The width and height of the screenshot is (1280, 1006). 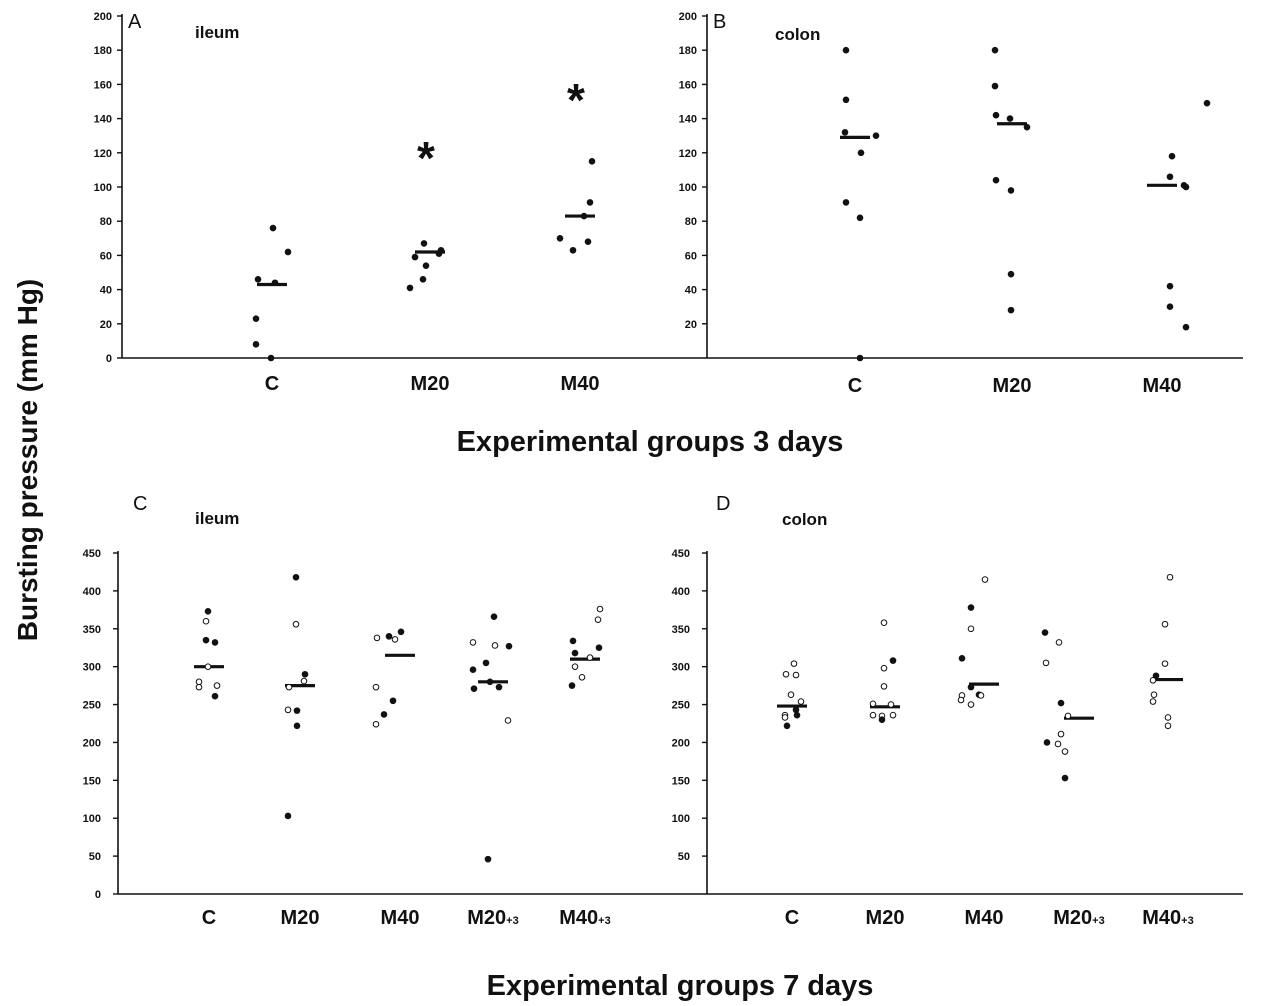 What do you see at coordinates (680, 986) in the screenshot?
I see `group-title-7-days: Experimental groups 7 days` at bounding box center [680, 986].